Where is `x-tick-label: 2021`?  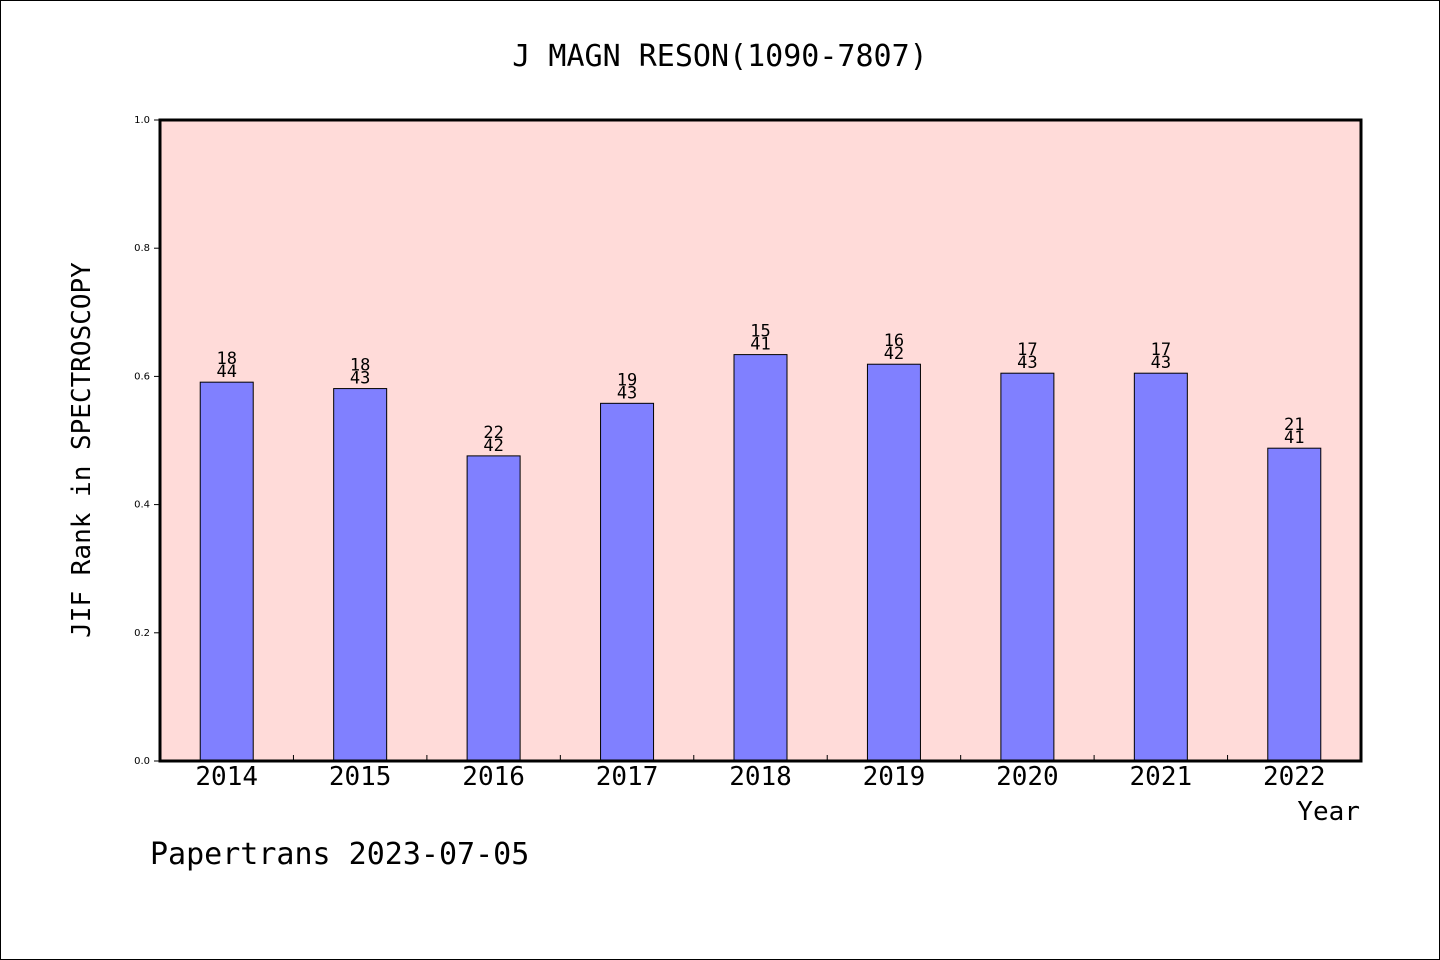 x-tick-label: 2021 is located at coordinates (1161, 777).